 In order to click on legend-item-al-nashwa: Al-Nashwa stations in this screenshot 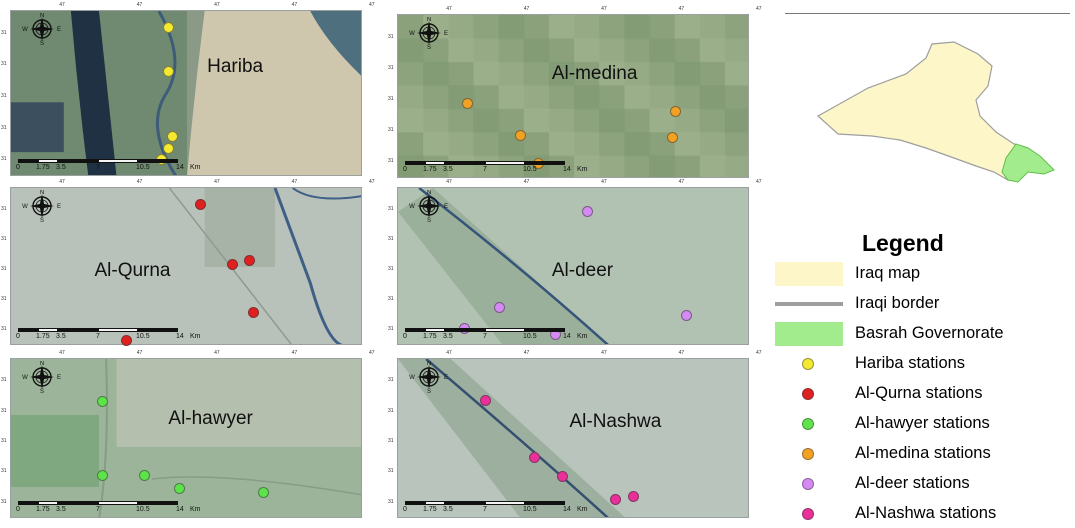, I will do `click(925, 515)`.